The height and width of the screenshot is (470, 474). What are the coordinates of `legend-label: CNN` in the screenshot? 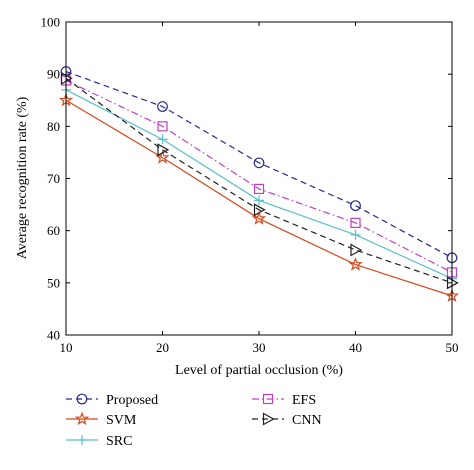 It's located at (307, 420).